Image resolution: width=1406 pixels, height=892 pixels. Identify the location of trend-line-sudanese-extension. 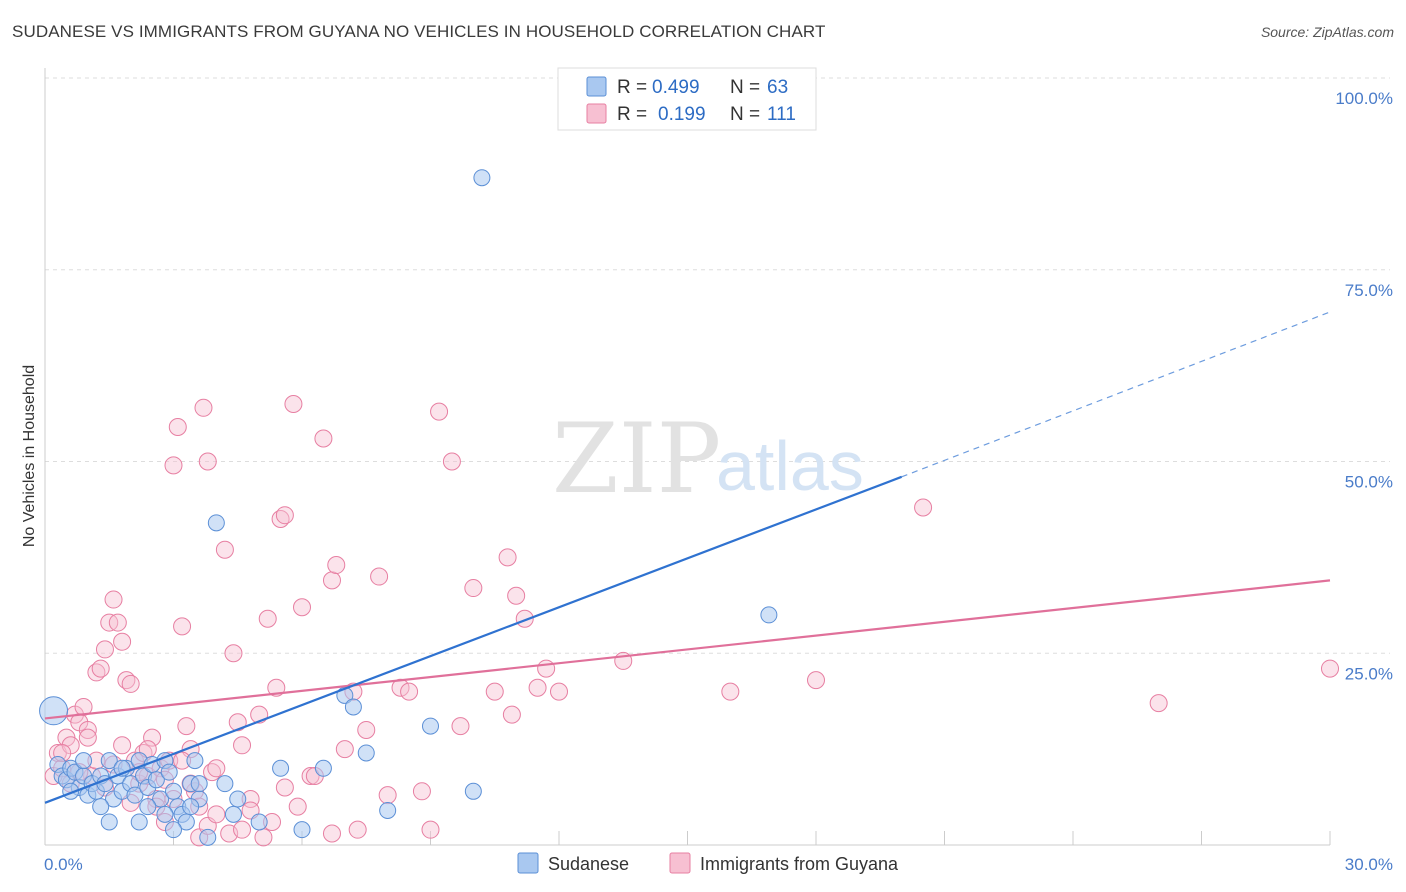
(1116, 394).